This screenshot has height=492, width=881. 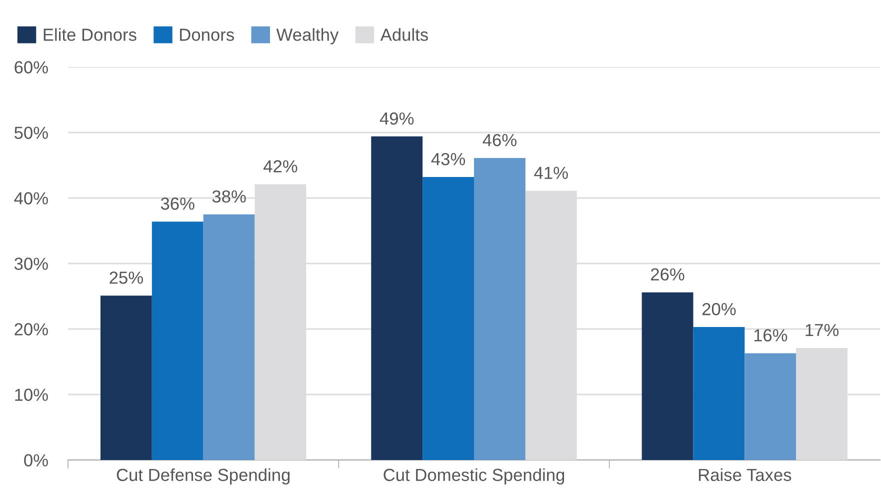 I want to click on data-label: 25%, so click(x=126, y=278).